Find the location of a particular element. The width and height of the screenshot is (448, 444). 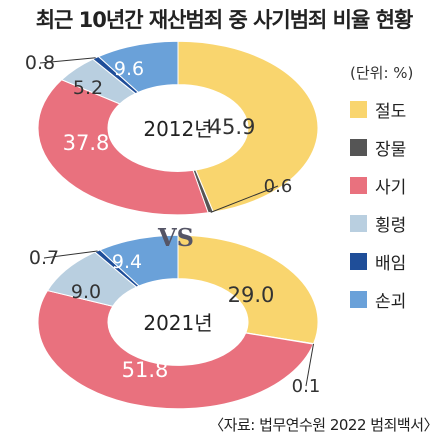

data-label: 29.0 is located at coordinates (251, 295).